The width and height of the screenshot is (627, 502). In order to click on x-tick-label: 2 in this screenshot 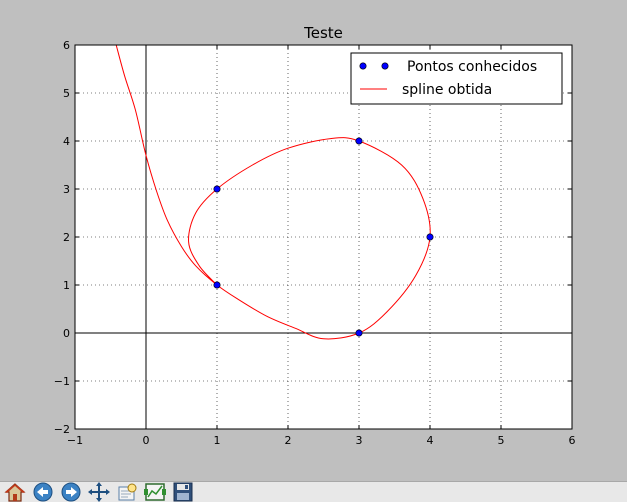, I will do `click(288, 440)`.